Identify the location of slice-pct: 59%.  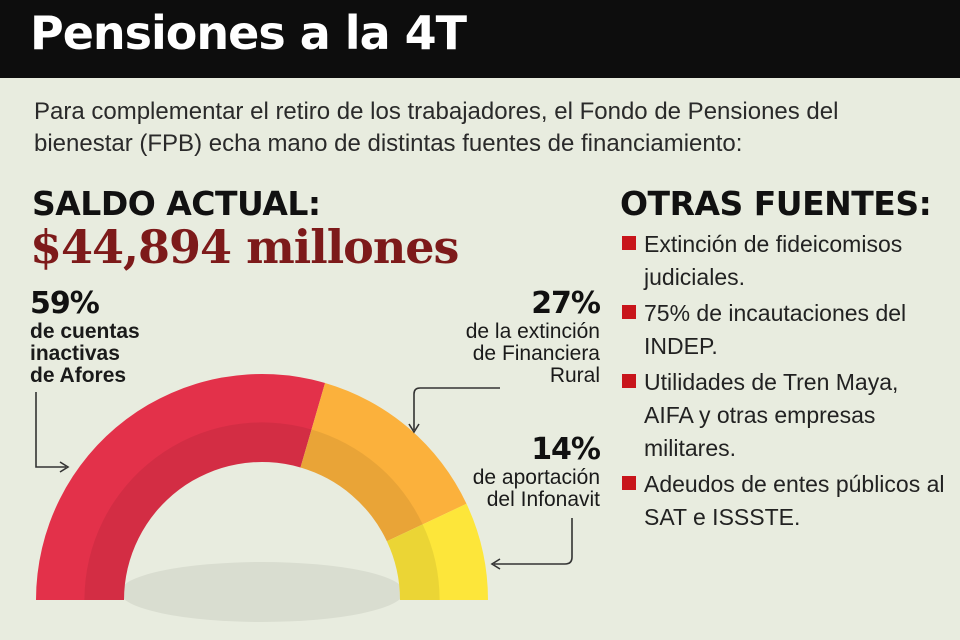
(65, 303).